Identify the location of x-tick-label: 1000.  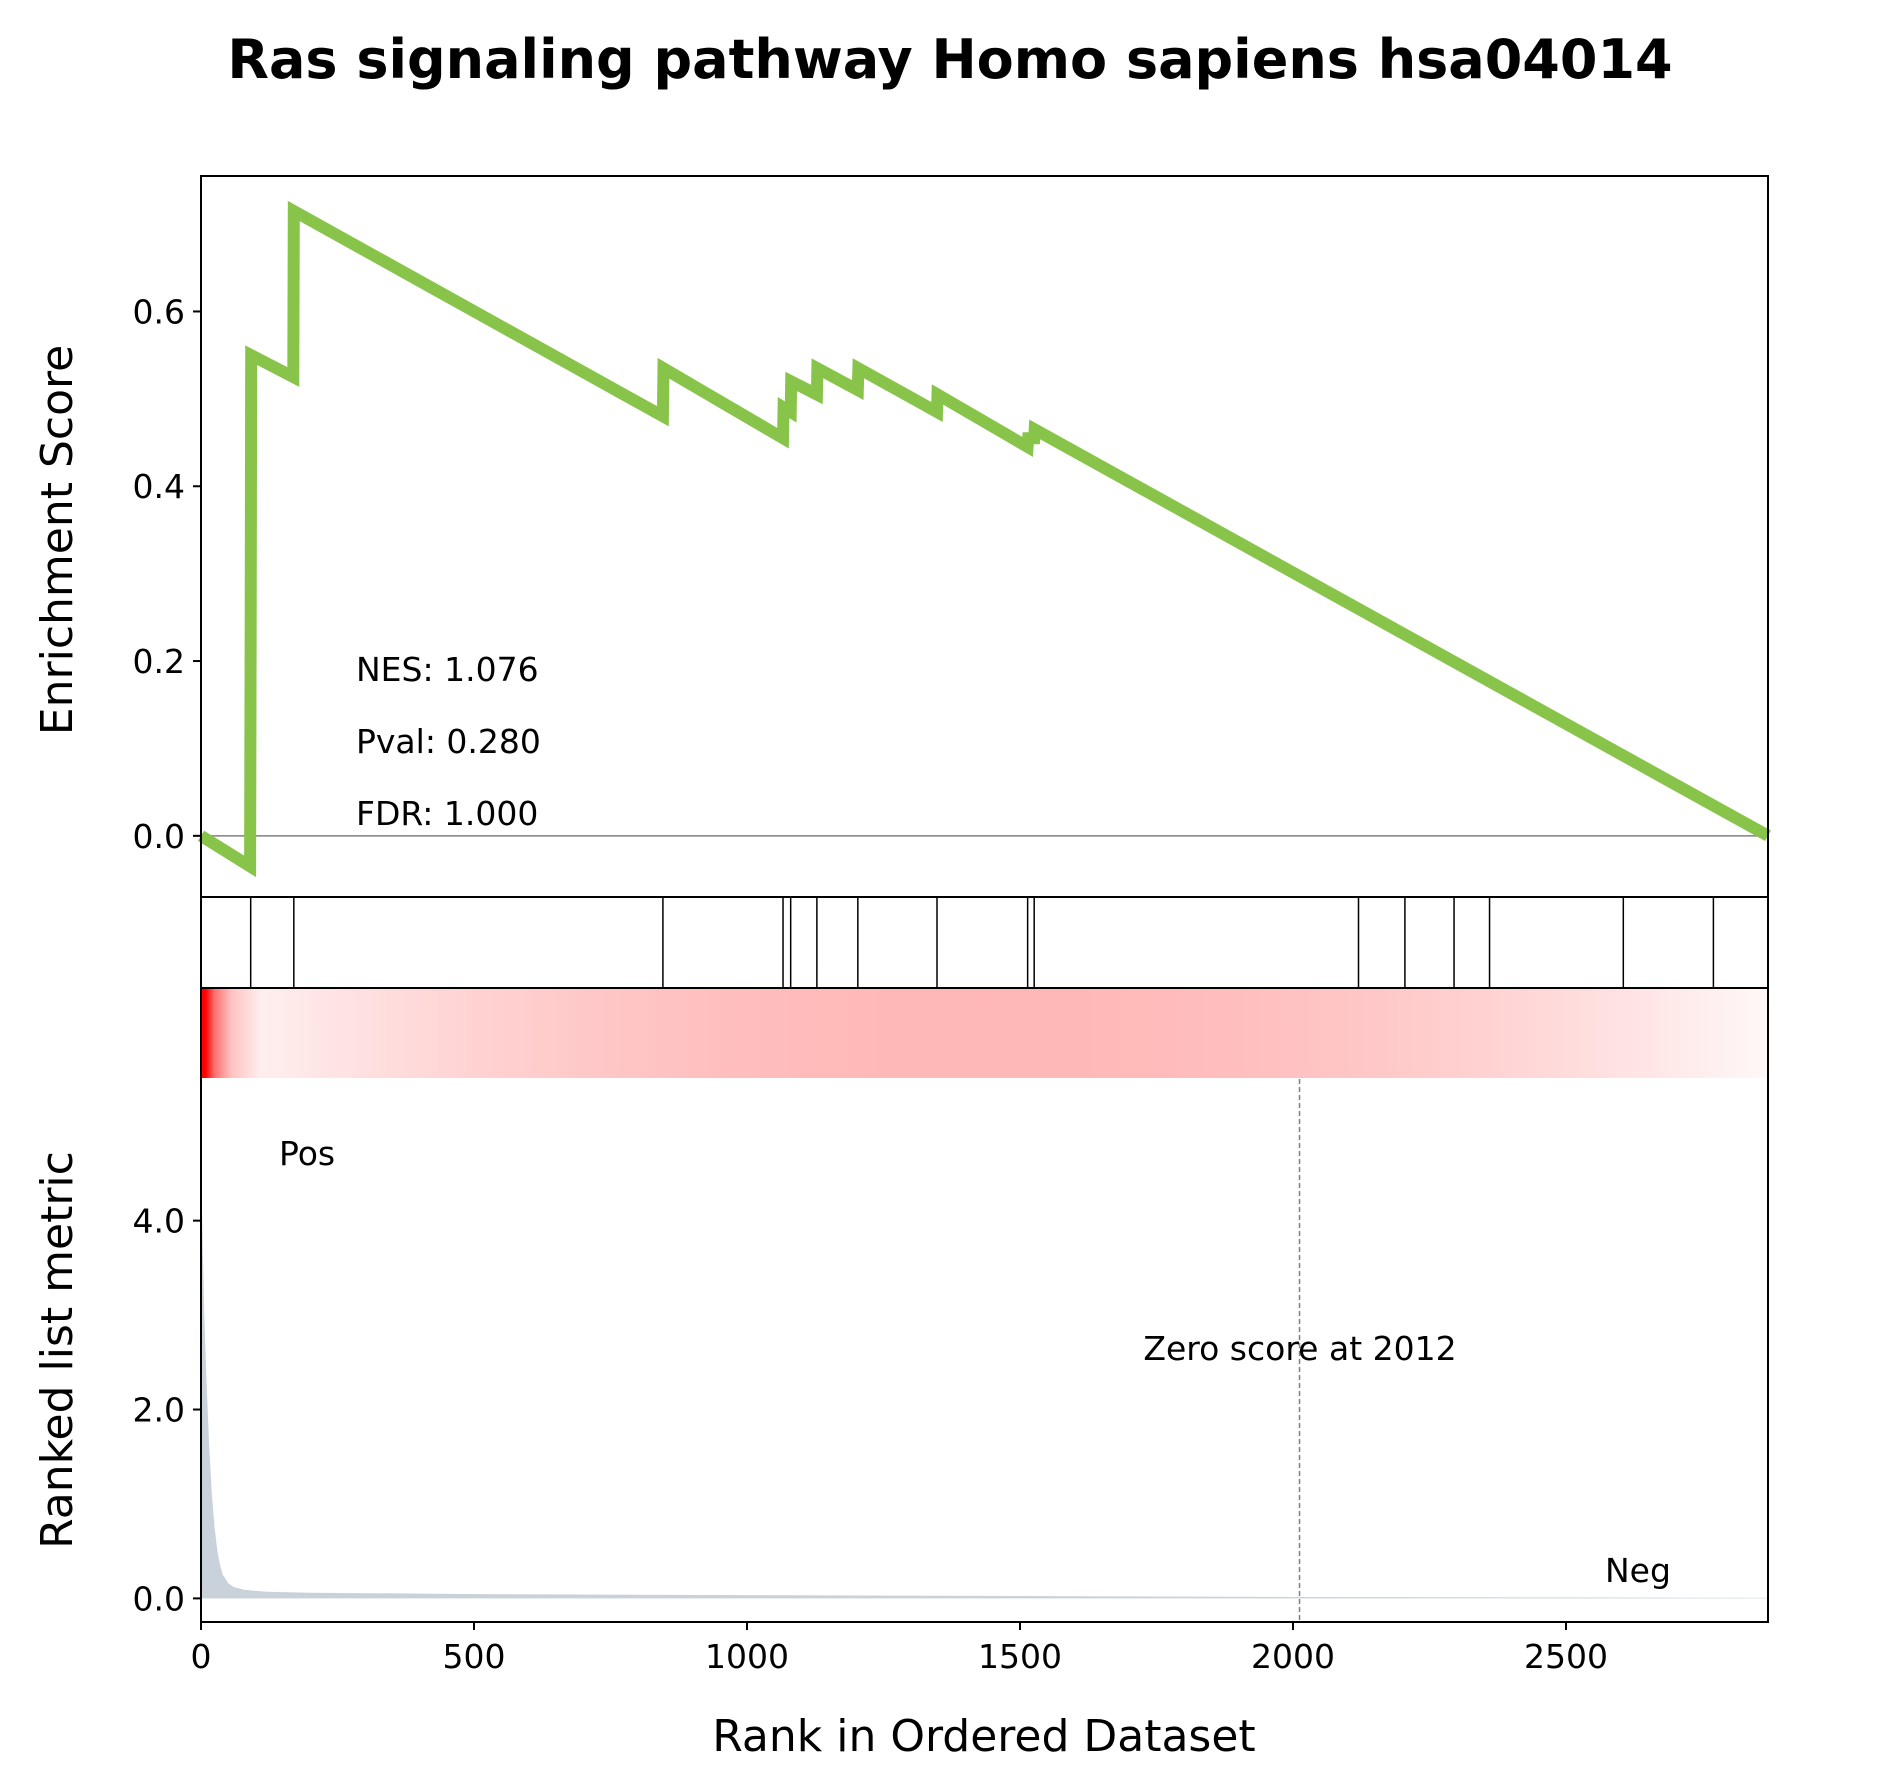
(747, 1656).